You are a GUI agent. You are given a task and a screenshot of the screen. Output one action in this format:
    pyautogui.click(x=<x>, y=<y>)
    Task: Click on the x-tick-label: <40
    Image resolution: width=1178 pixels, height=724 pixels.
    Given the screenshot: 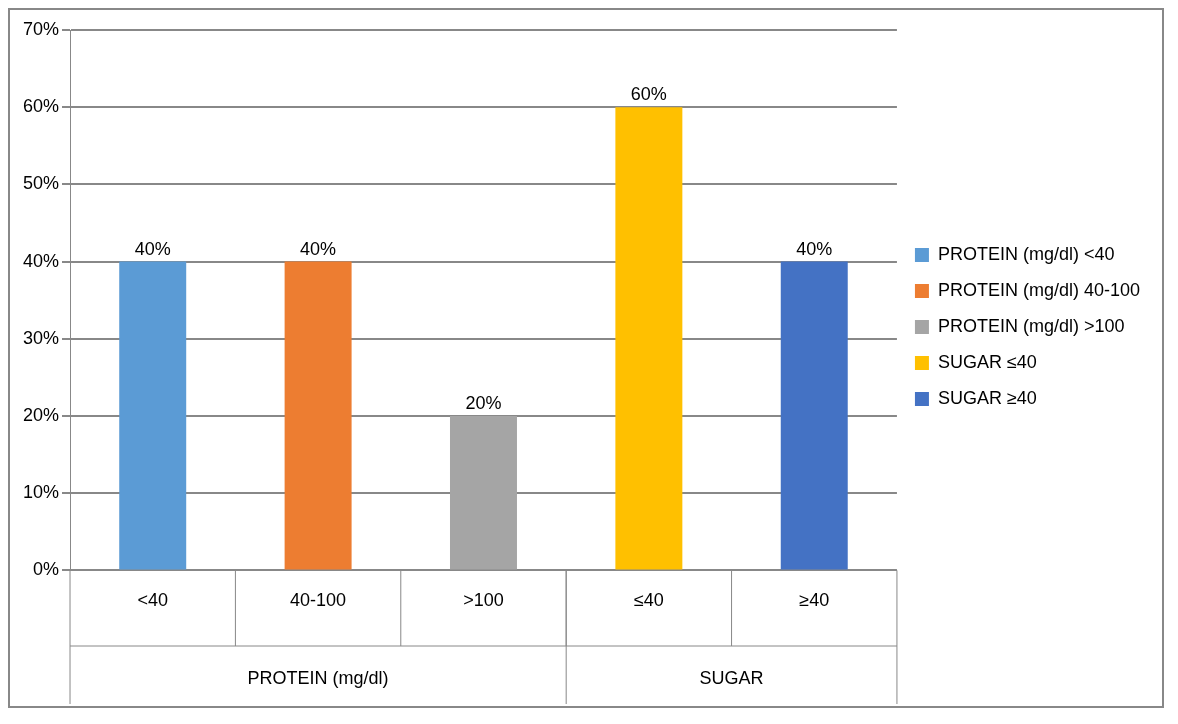 What is the action you would take?
    pyautogui.click(x=152, y=600)
    